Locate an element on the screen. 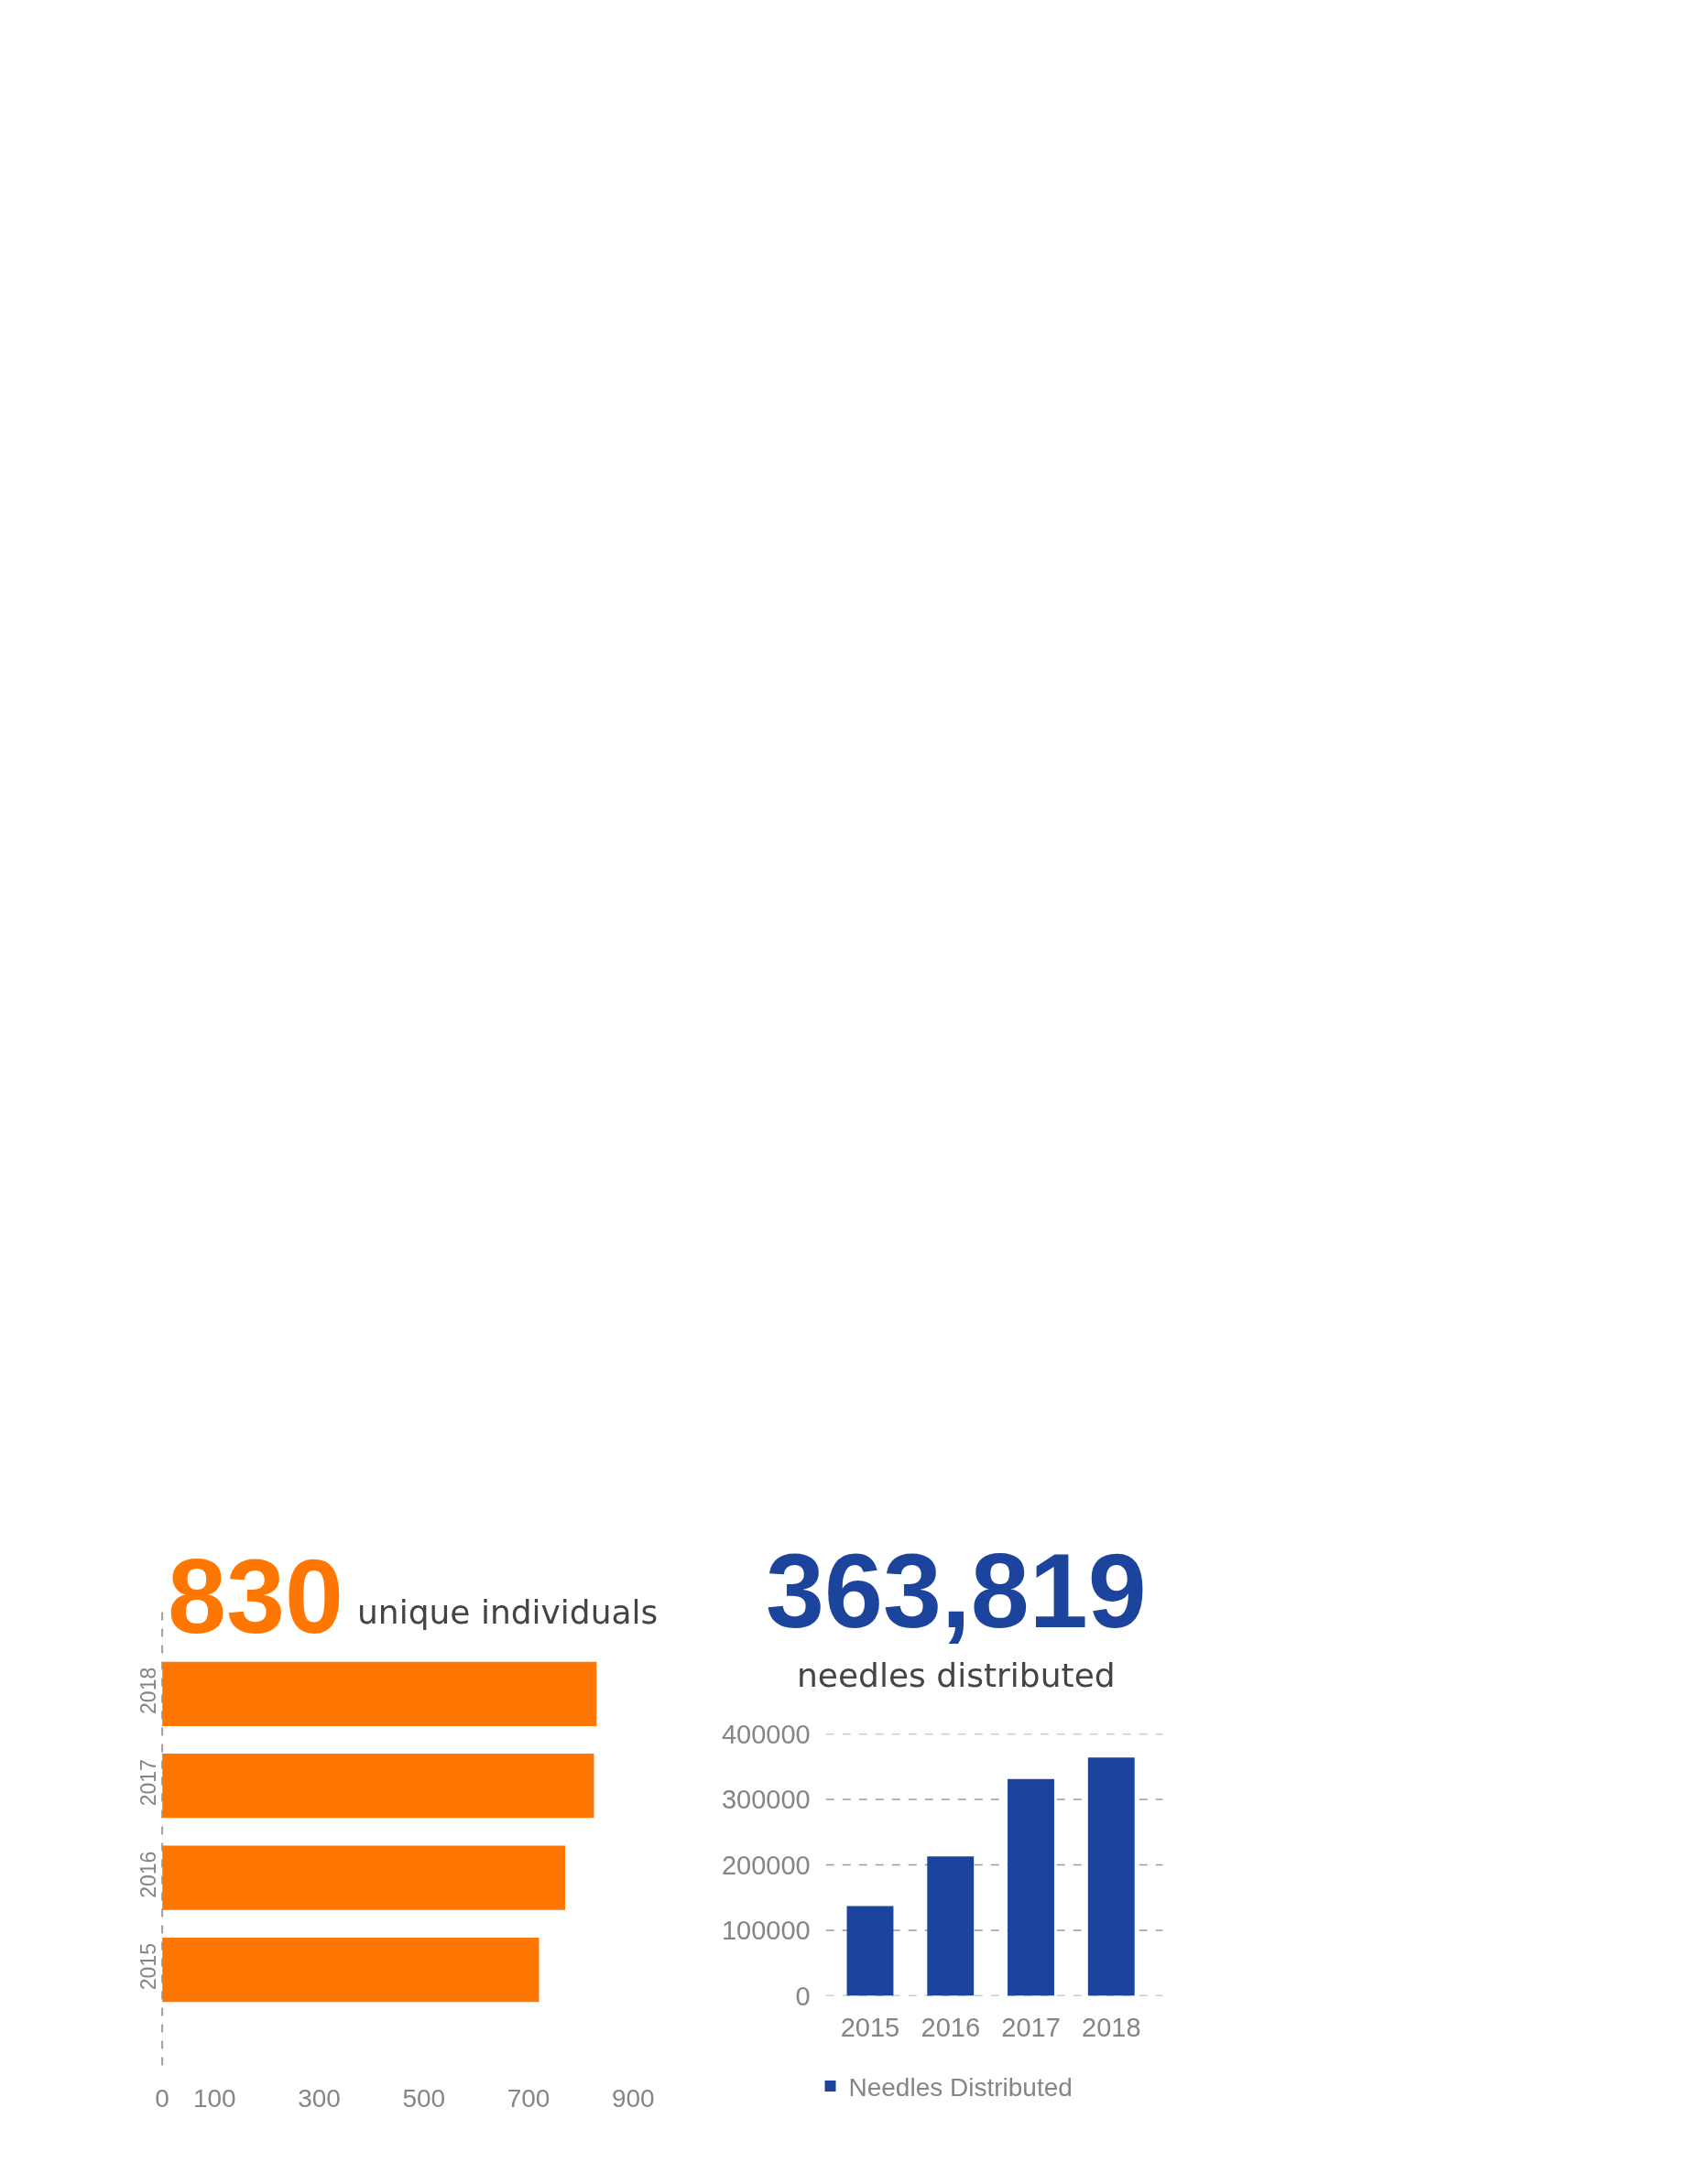 Image resolution: width=1689 pixels, height=2184 pixels. chart-title: 363,819 is located at coordinates (957, 1590).